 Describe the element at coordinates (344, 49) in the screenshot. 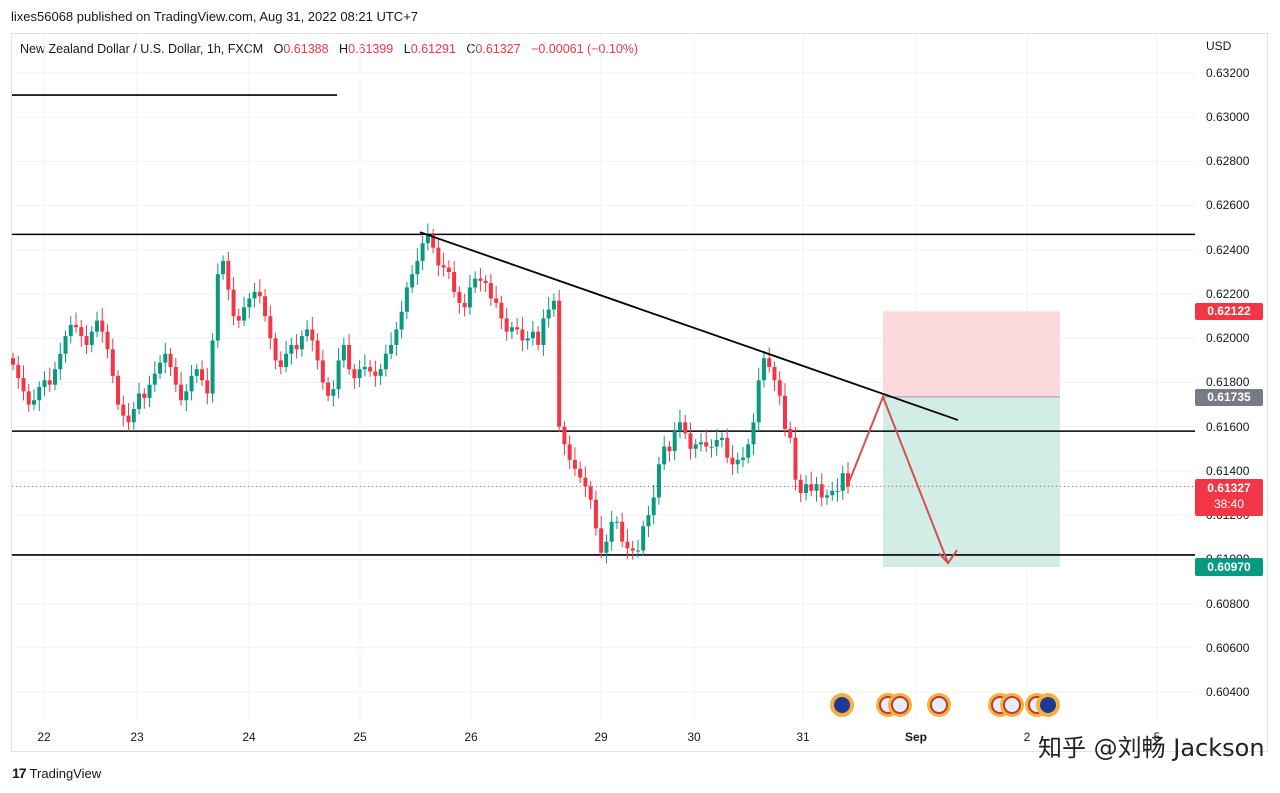

I see `high-label: H` at that location.